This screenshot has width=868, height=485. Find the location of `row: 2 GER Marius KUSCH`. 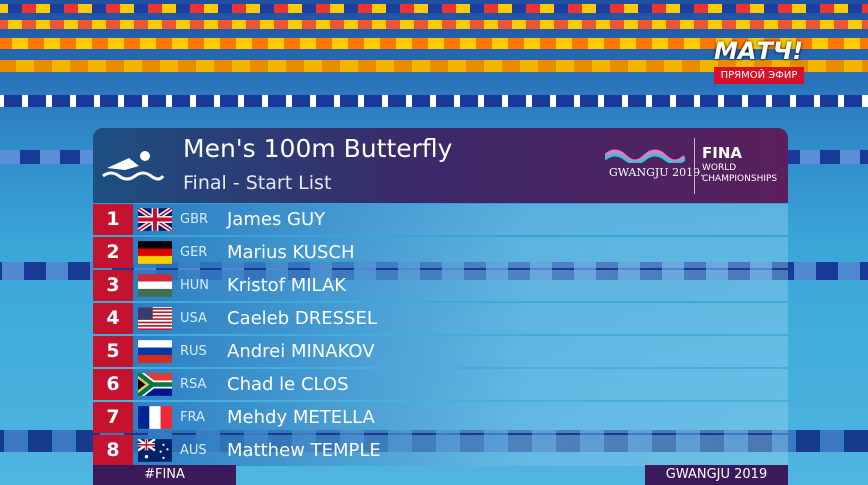

row: 2 GER Marius KUSCH is located at coordinates (440, 252).